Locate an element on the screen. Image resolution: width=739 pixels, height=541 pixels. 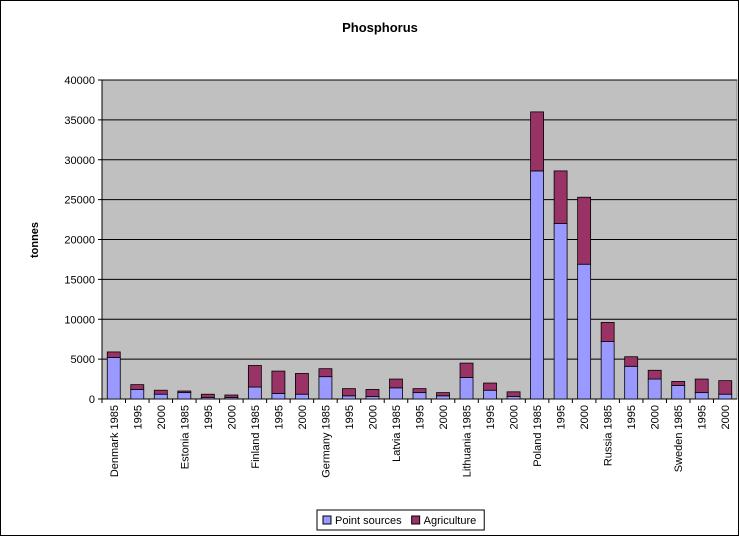
legend-box is located at coordinates (400, 520).